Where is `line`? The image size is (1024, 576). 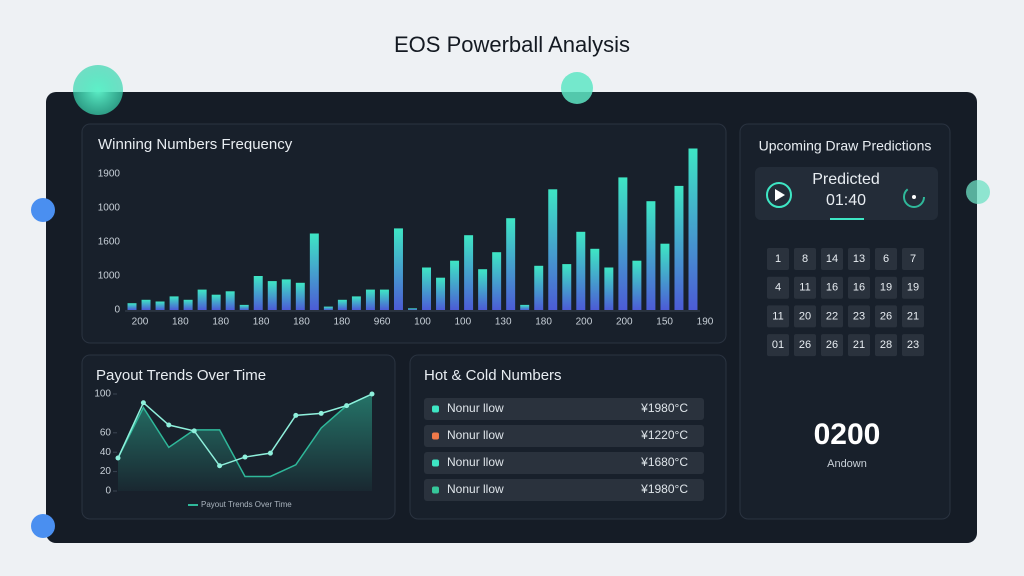 line is located at coordinates (245, 435).